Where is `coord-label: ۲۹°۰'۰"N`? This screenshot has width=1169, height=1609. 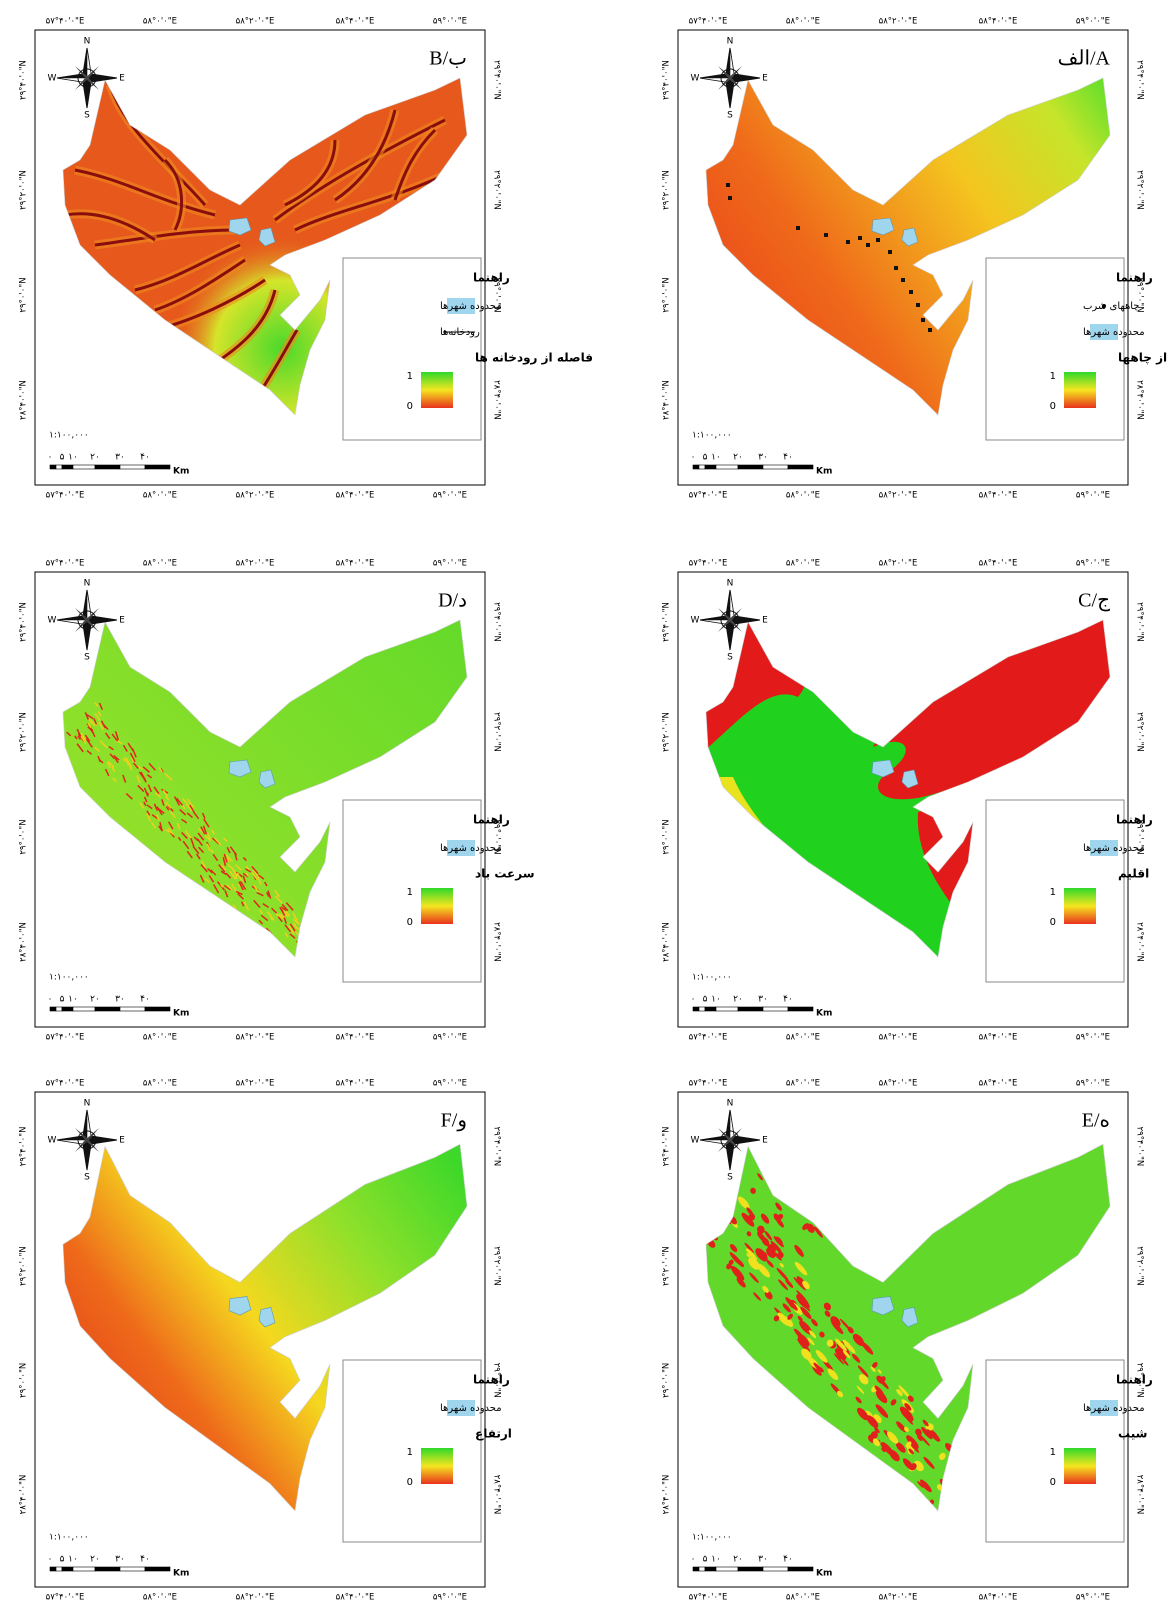 coord-label: ۲۹°۰'۰"N is located at coordinates (24, 1380).